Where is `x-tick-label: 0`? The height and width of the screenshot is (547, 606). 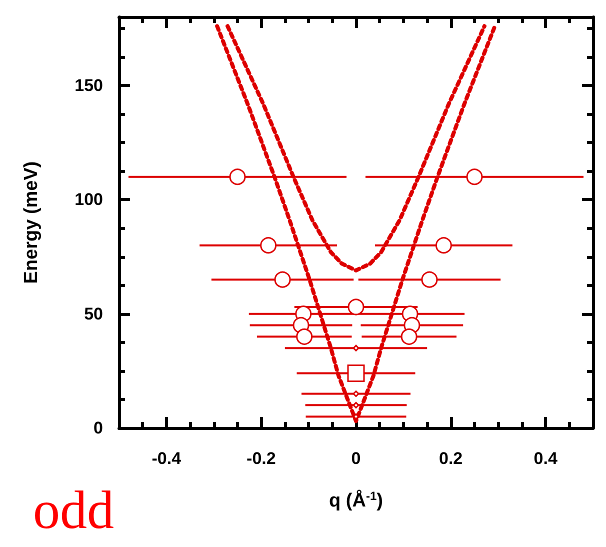
x-tick-label: 0 is located at coordinates (356, 458).